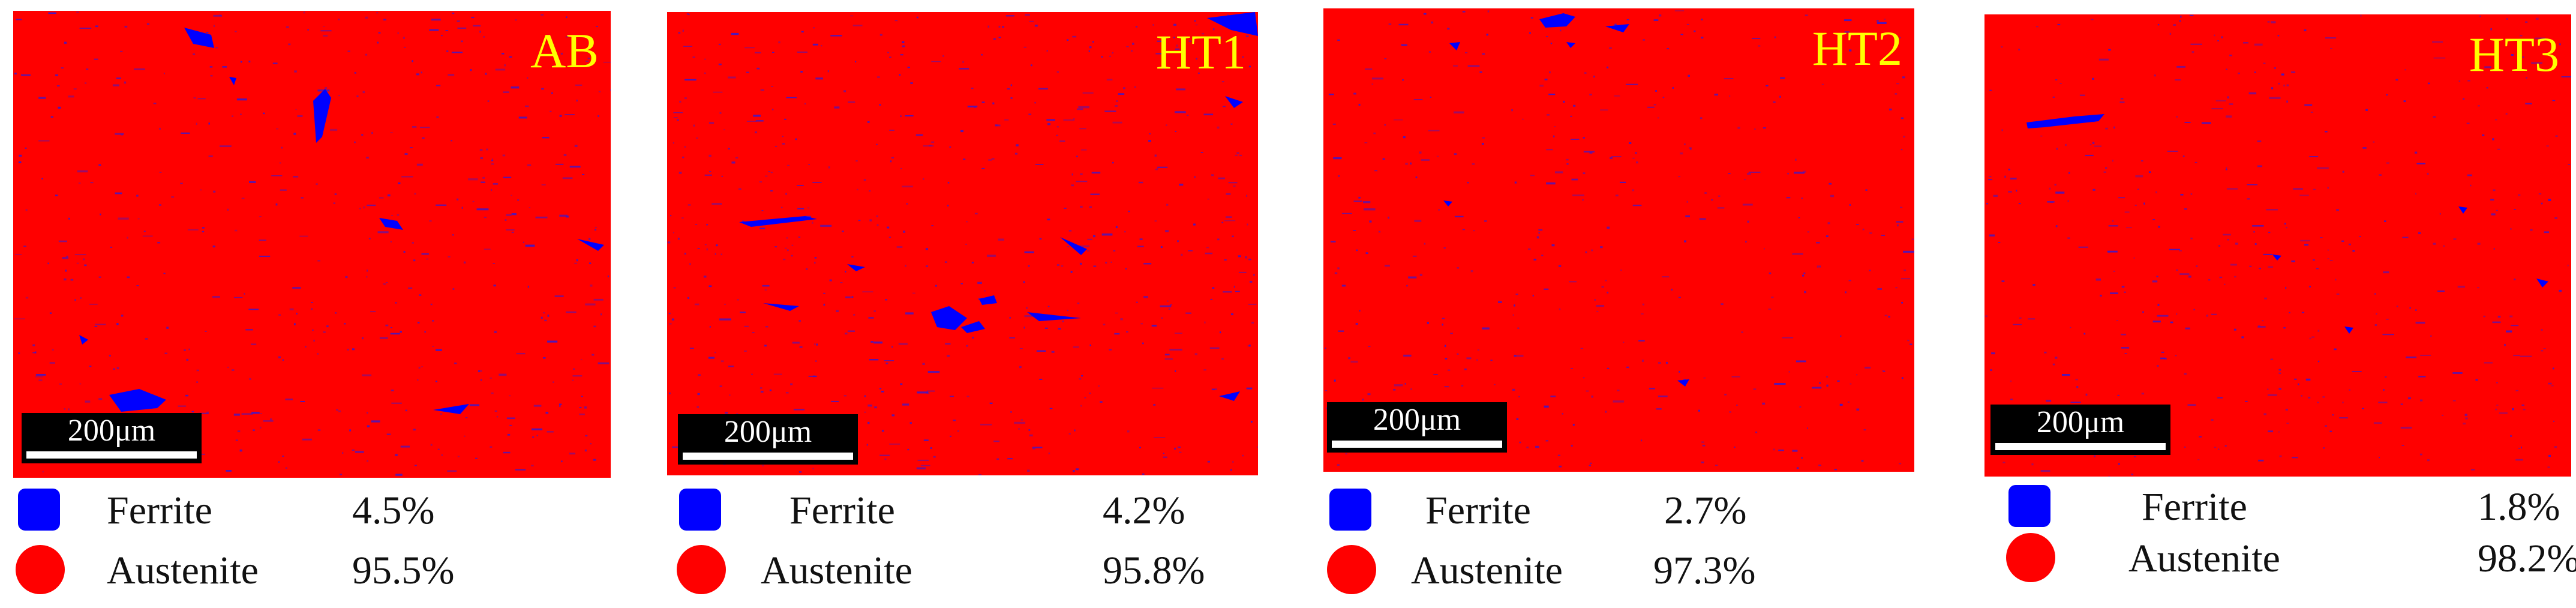  Describe the element at coordinates (404, 570) in the screenshot. I see `phase-fraction: 95.5%` at that location.